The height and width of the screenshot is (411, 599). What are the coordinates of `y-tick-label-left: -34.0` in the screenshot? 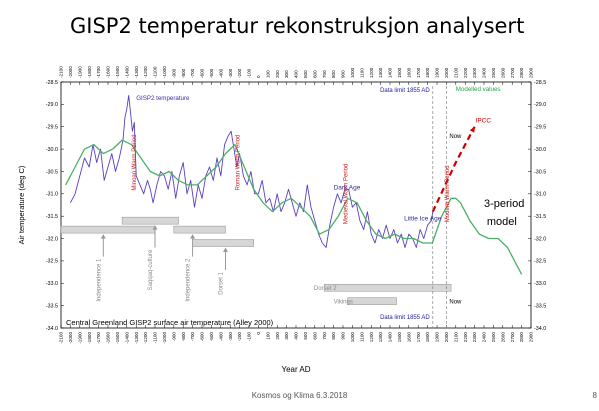 It's located at (52, 329).